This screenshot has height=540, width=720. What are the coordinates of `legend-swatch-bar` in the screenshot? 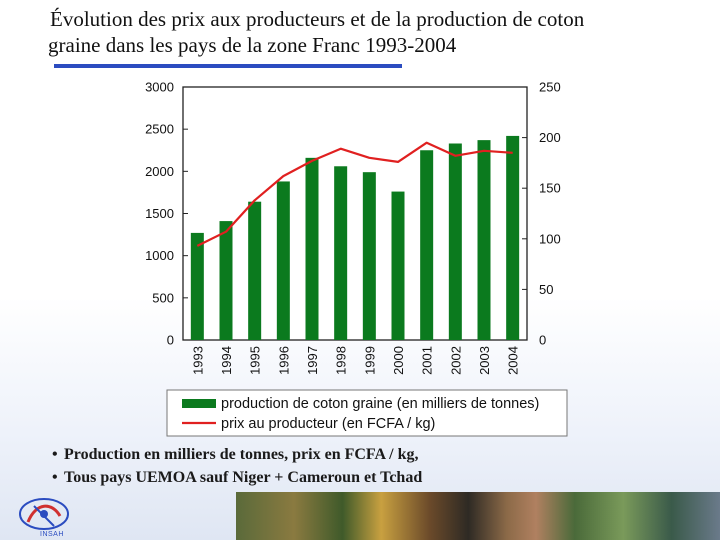 It's located at (199, 403).